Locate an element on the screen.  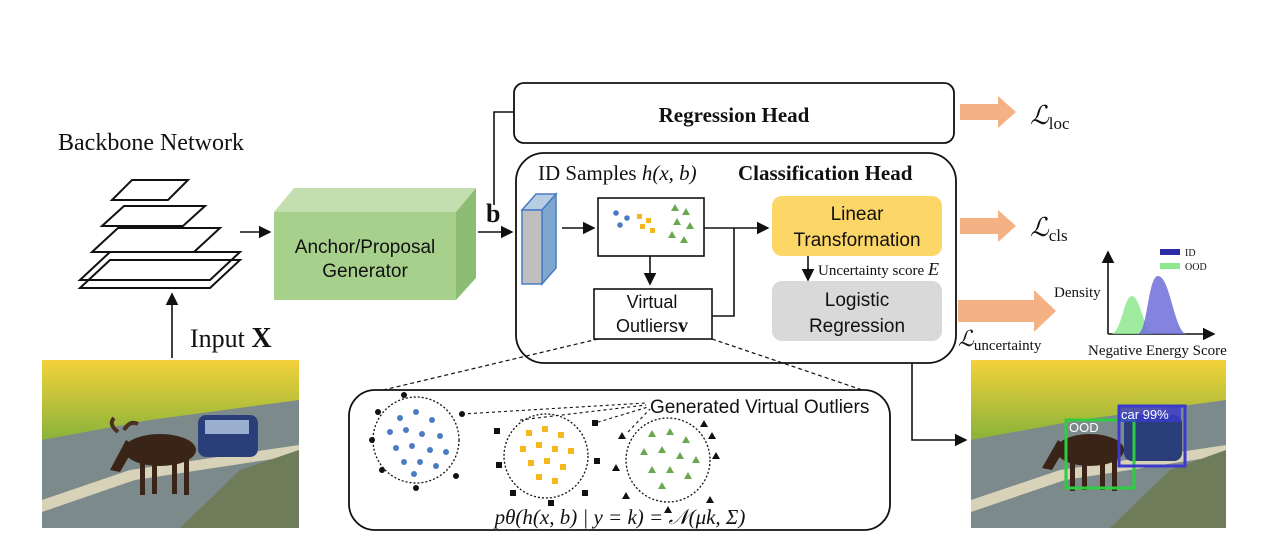
density-xlabel: Negative Energy Score is located at coordinates (1157, 351).